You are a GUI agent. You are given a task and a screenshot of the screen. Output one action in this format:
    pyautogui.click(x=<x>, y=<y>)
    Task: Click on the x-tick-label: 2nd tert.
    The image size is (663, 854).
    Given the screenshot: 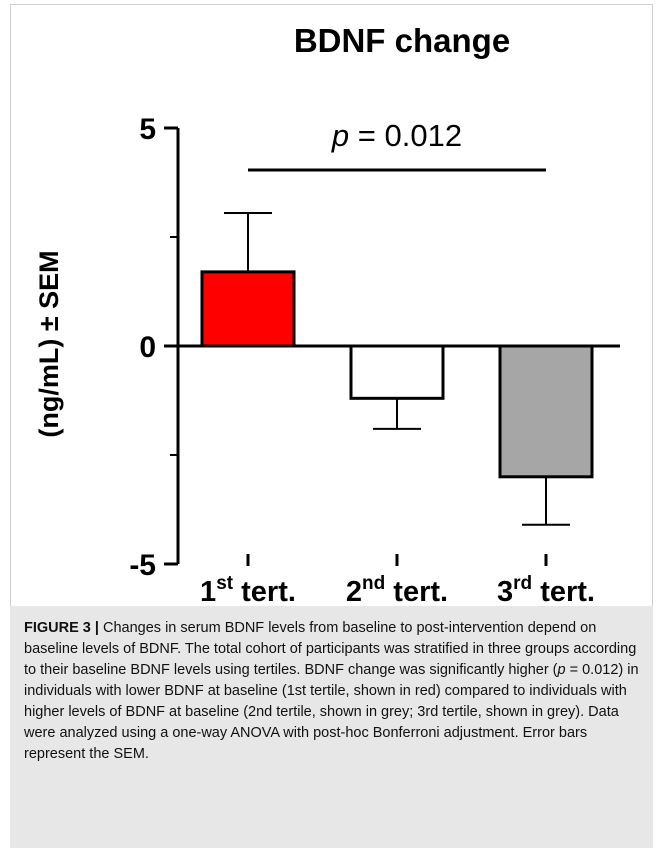 What is the action you would take?
    pyautogui.click(x=397, y=589)
    